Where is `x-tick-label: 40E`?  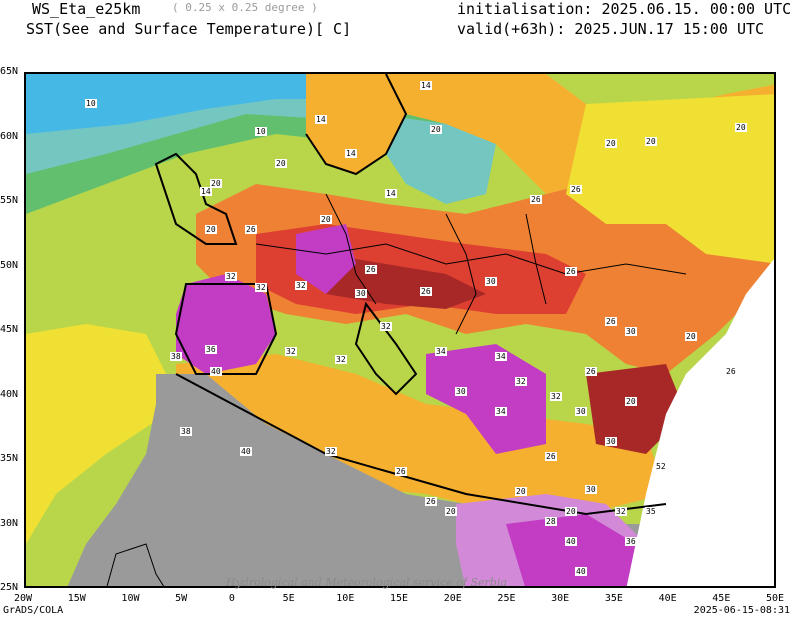 x-tick-label: 40E is located at coordinates (667, 598).